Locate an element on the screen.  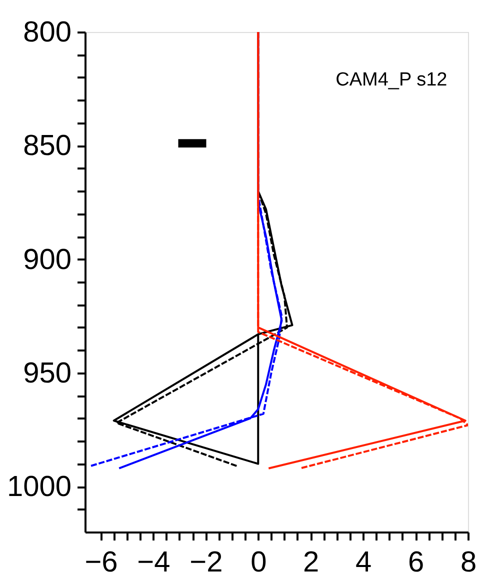
x-tick-label: 2 is located at coordinates (311, 560).